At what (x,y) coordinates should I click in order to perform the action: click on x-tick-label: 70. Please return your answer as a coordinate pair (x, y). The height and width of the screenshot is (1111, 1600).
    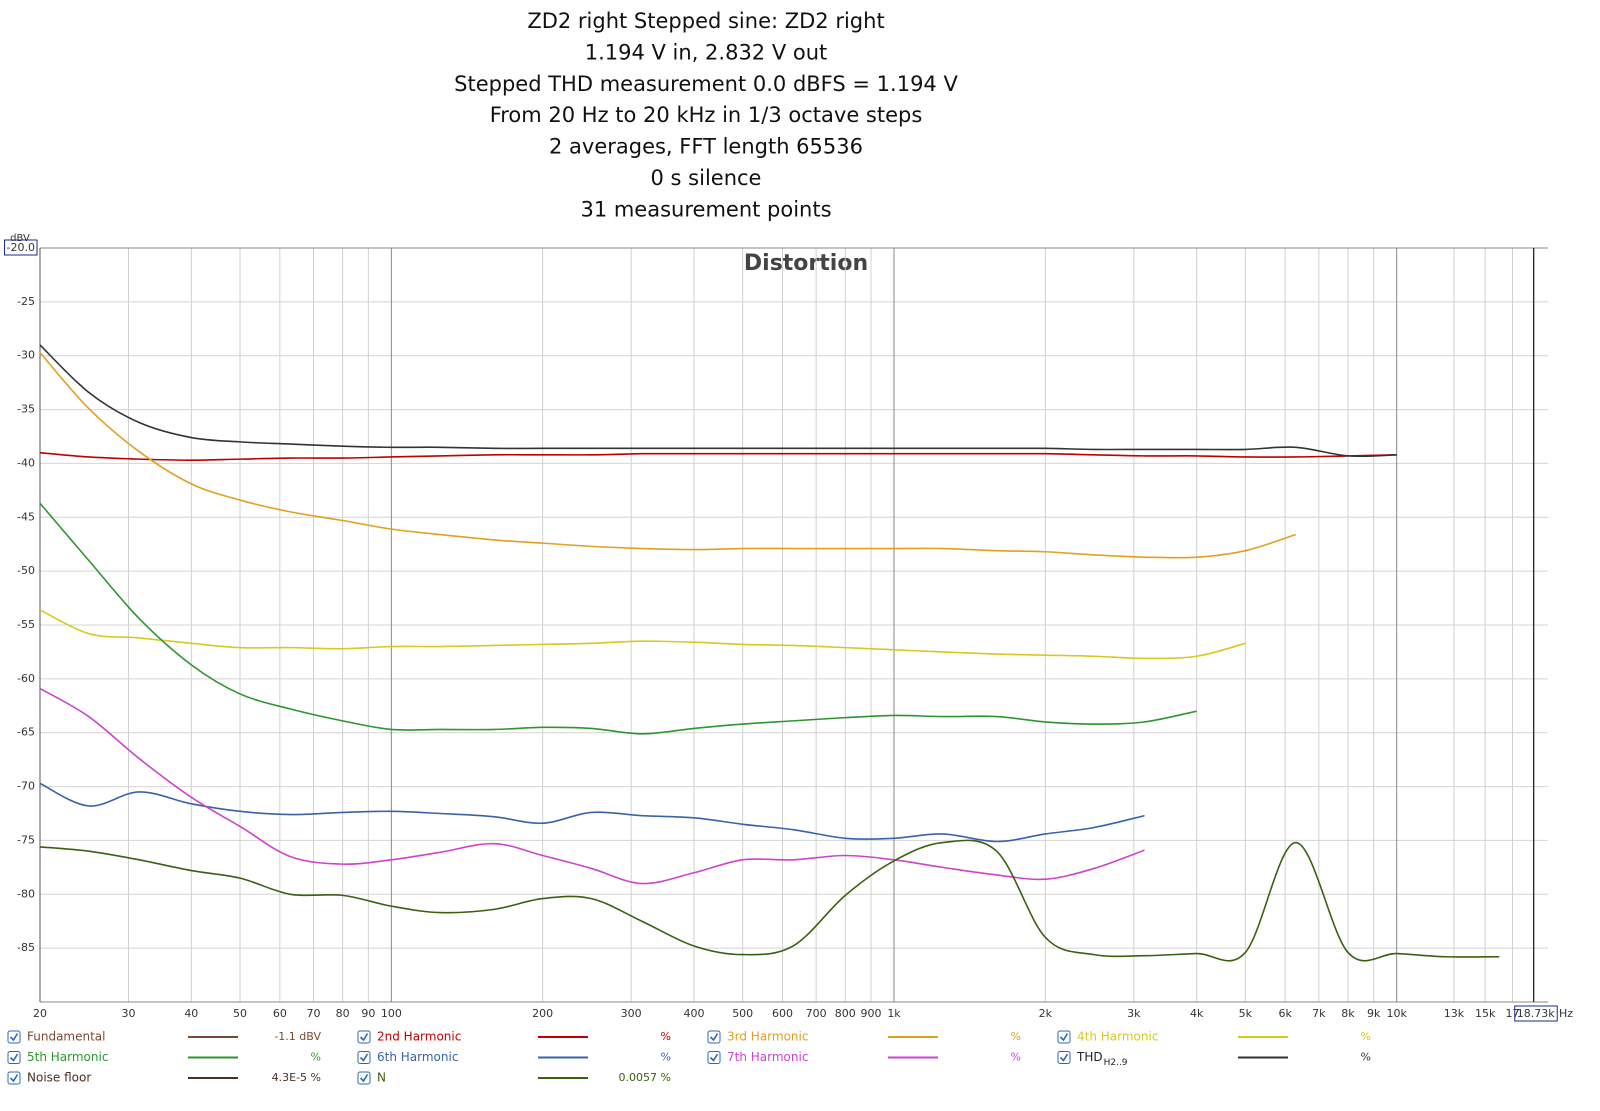
    Looking at the image, I should click on (313, 1013).